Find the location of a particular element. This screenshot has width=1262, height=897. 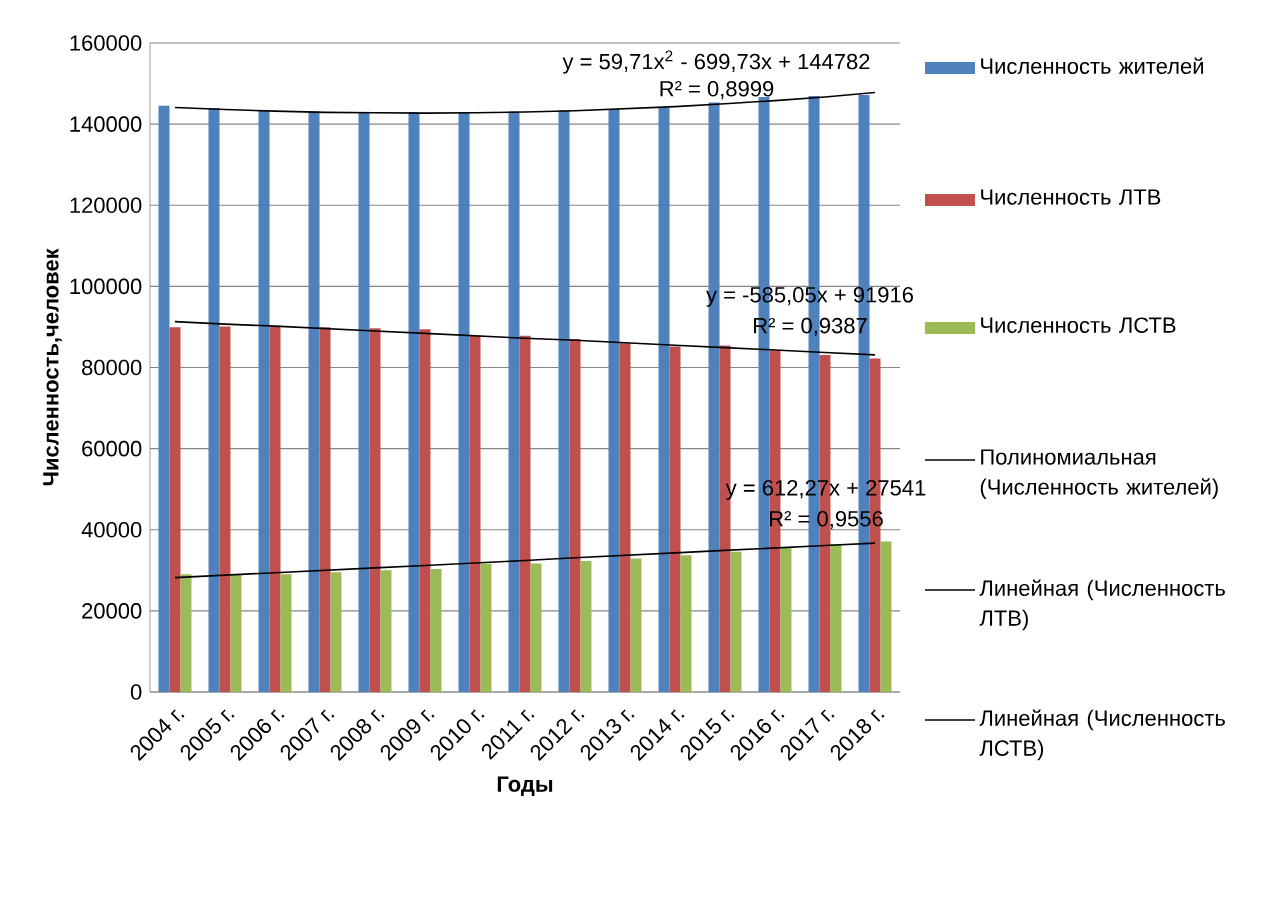

legend-label: Численность ЛТВ is located at coordinates (1071, 197).